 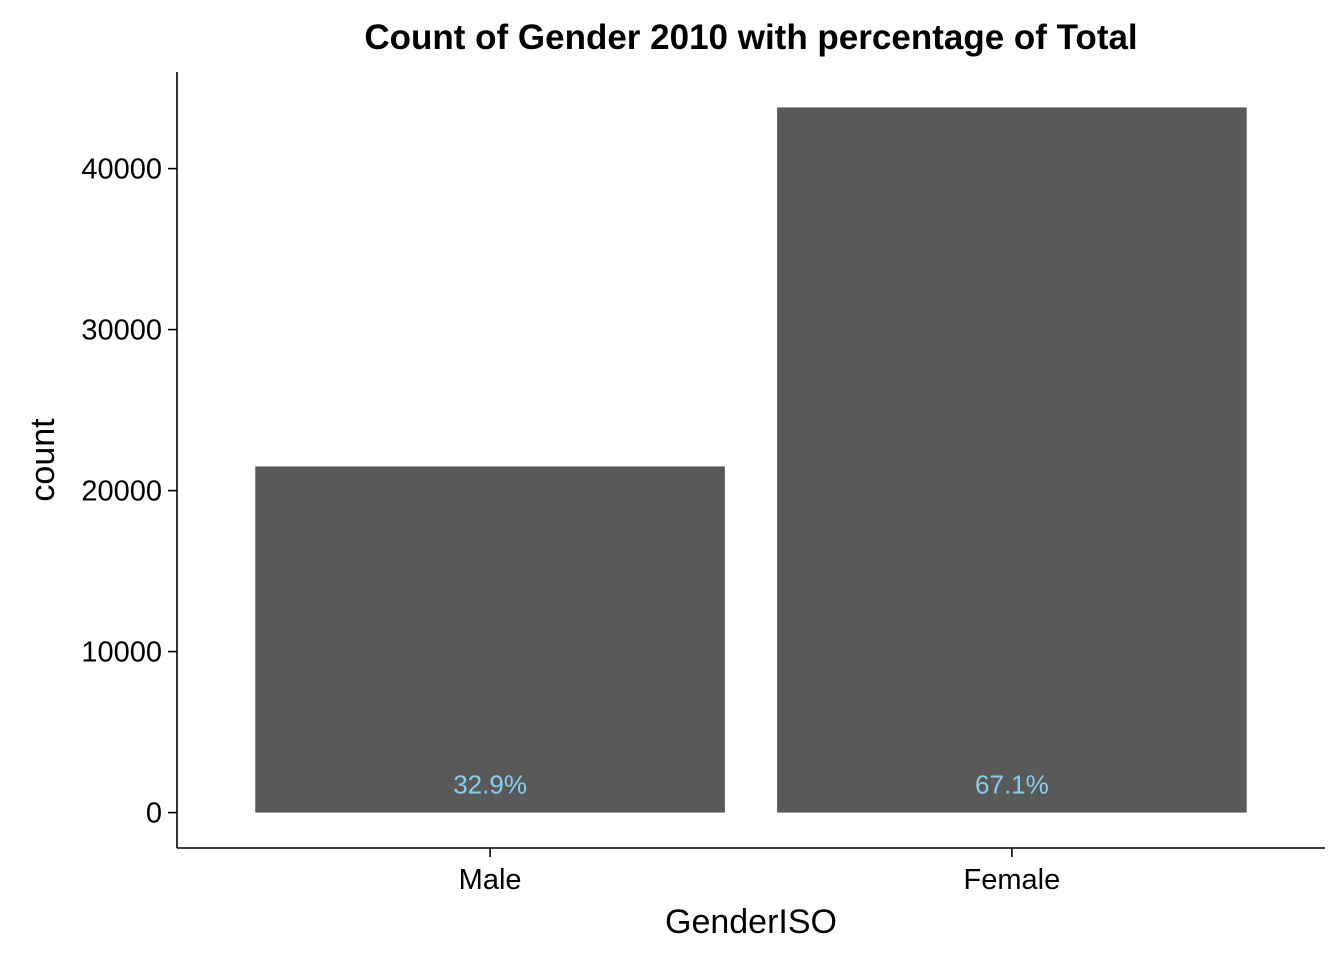 I want to click on y-tick-label: 30000, so click(x=121, y=331).